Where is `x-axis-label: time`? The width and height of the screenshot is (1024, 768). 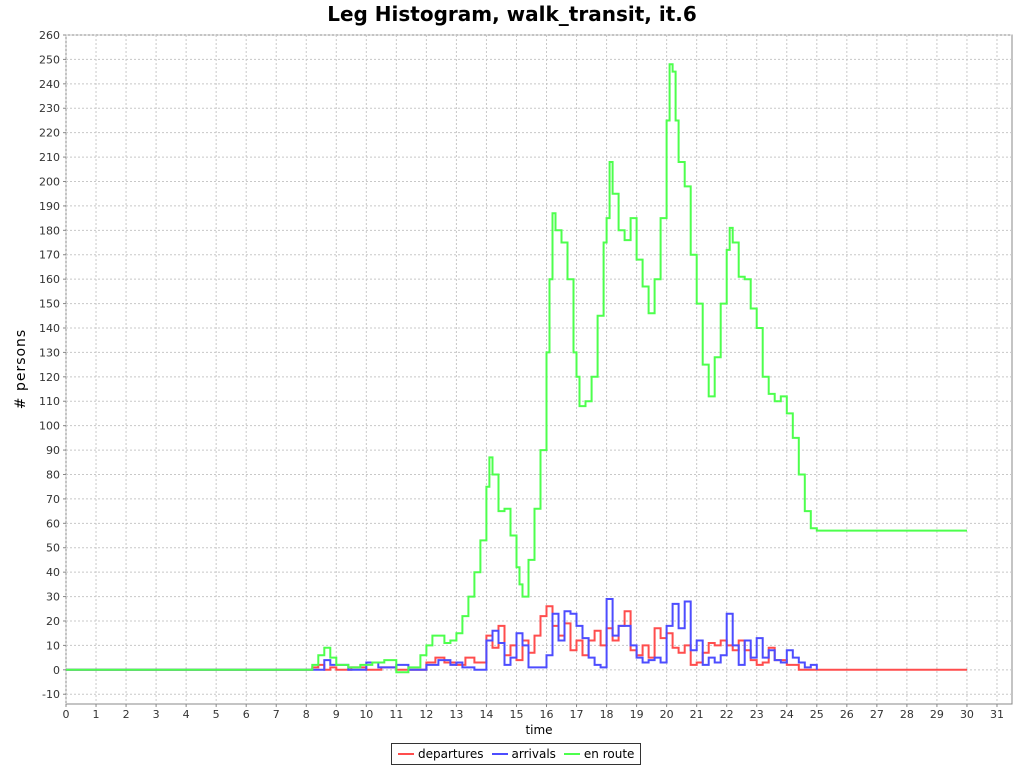 x-axis-label: time is located at coordinates (538, 730).